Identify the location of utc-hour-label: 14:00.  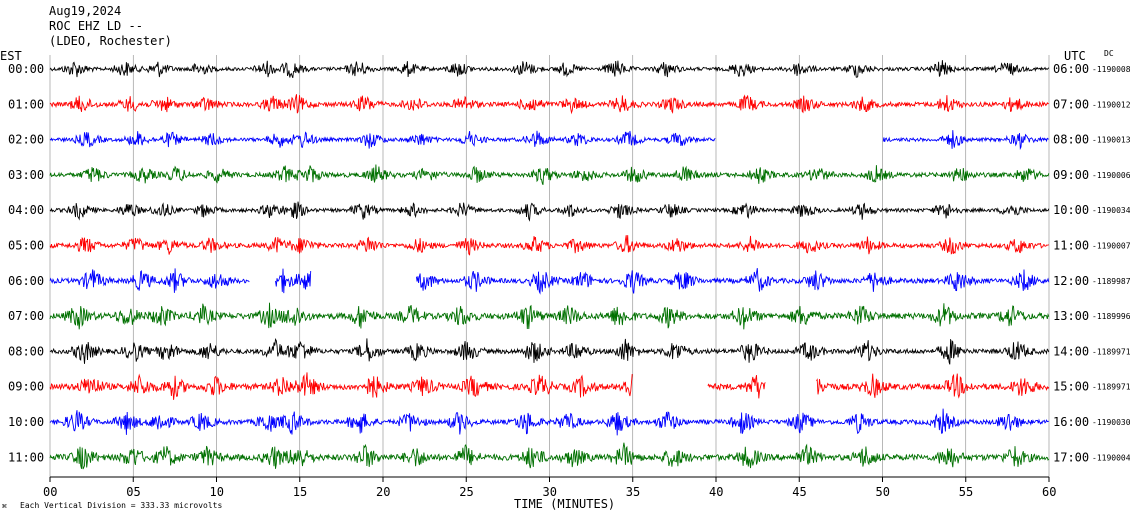
(1071, 351).